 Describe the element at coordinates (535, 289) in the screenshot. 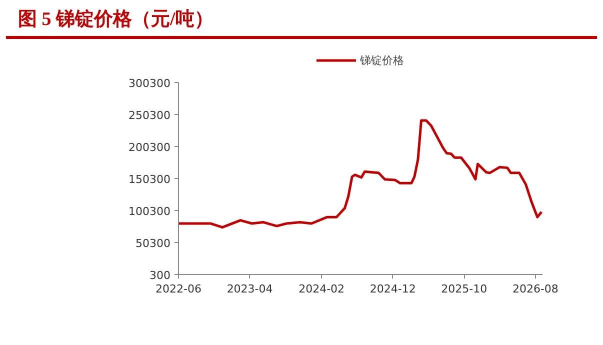

I see `x-tick-label: 2026-08` at that location.